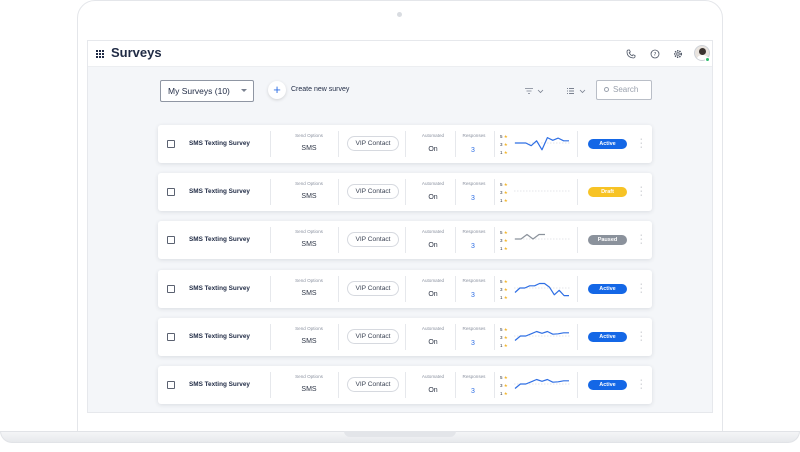 The width and height of the screenshot is (800, 452). Describe the element at coordinates (535, 92) in the screenshot. I see `filter-icon` at that location.